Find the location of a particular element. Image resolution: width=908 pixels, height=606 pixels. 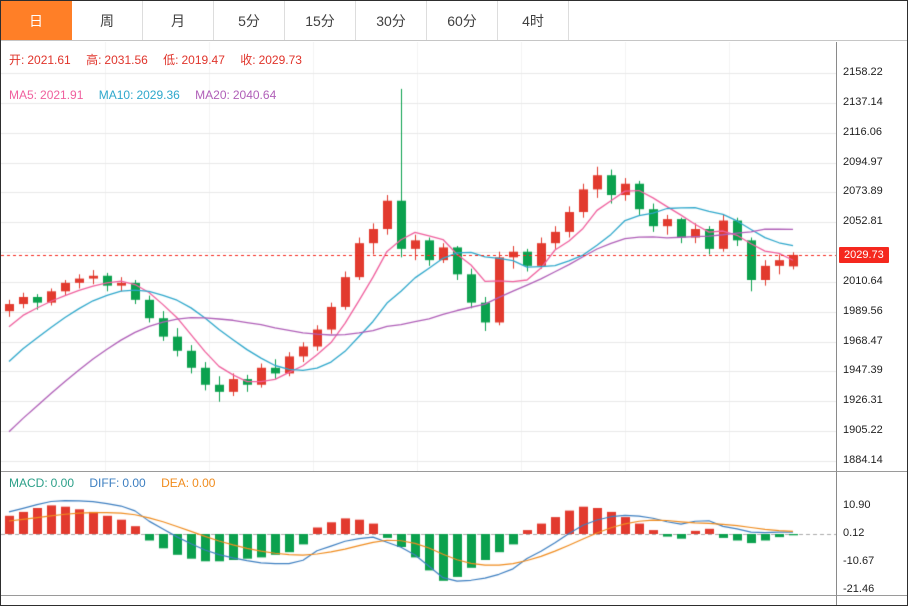

macd-axis-label: 10.90 is located at coordinates (857, 504).